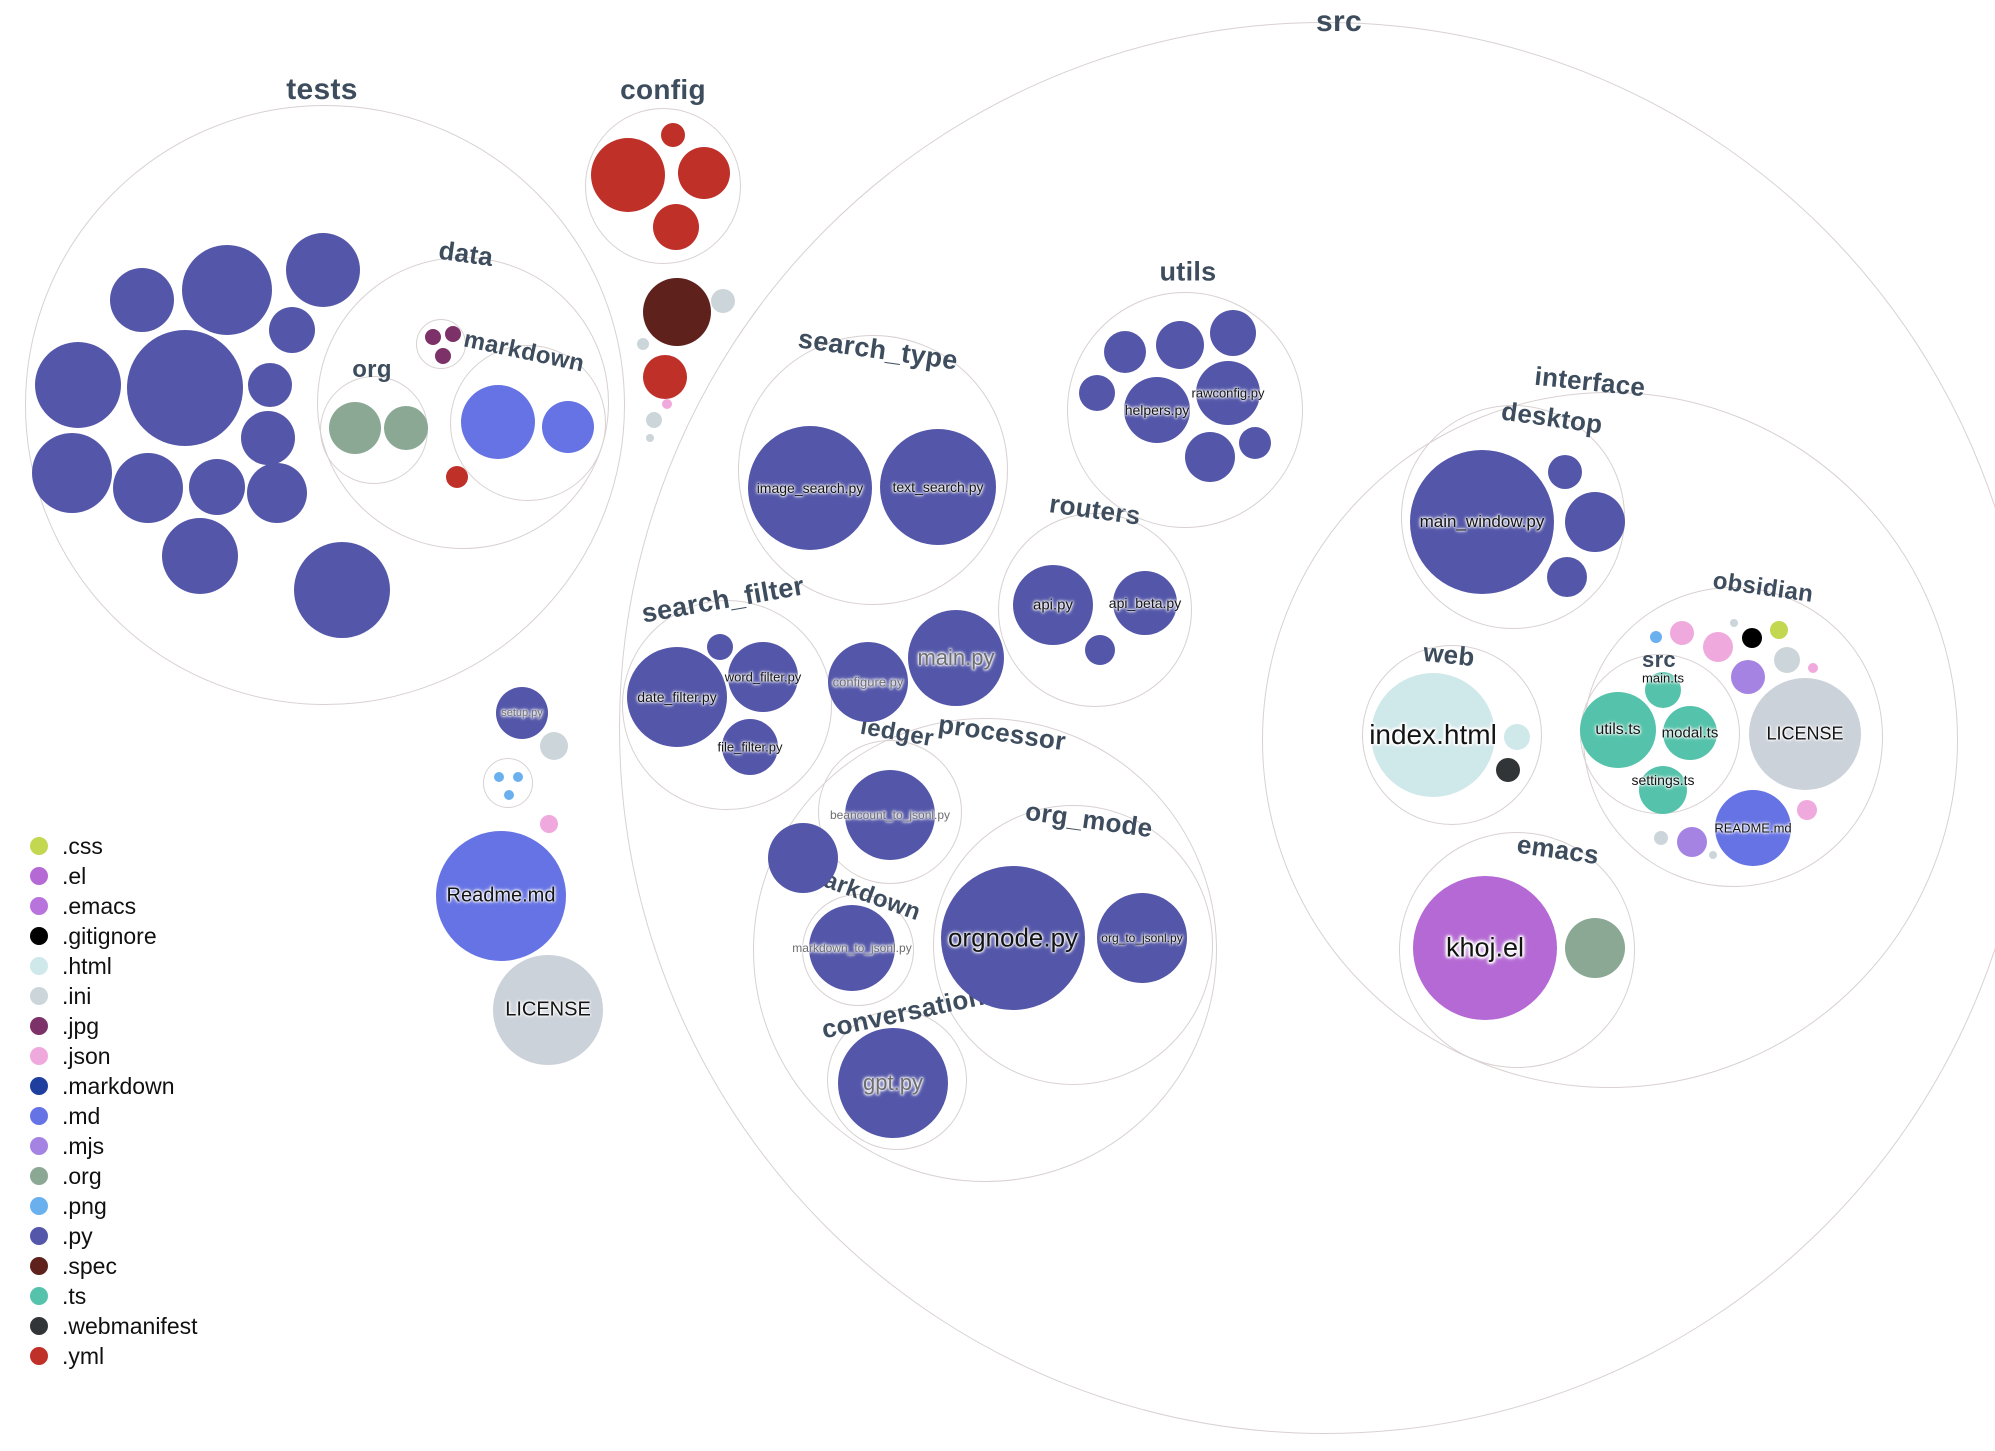 The width and height of the screenshot is (1995, 1451). What do you see at coordinates (665, 377) in the screenshot?
I see `file-root-yml` at bounding box center [665, 377].